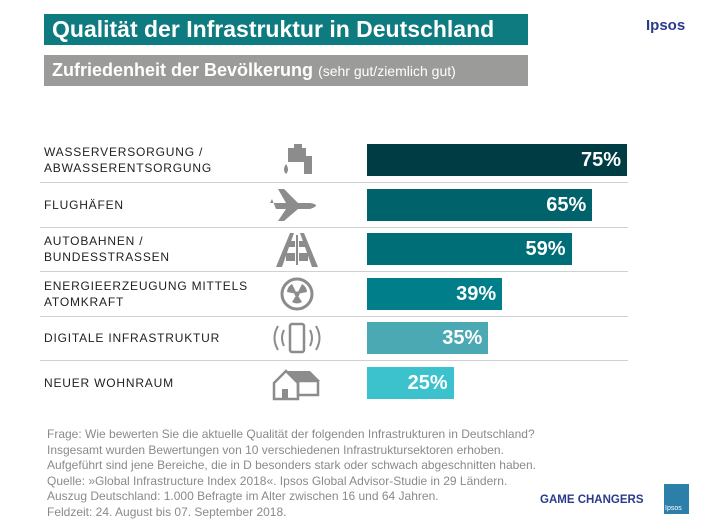 Image resolution: width=710 pixels, height=532 pixels. Describe the element at coordinates (545, 249) in the screenshot. I see `data-label: 59%` at that location.